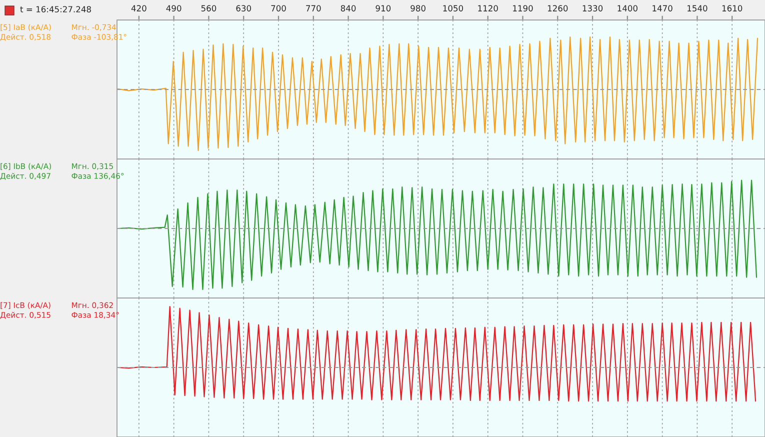 This screenshot has width=765, height=437. I want to click on x-tick-label: 910, so click(383, 8).